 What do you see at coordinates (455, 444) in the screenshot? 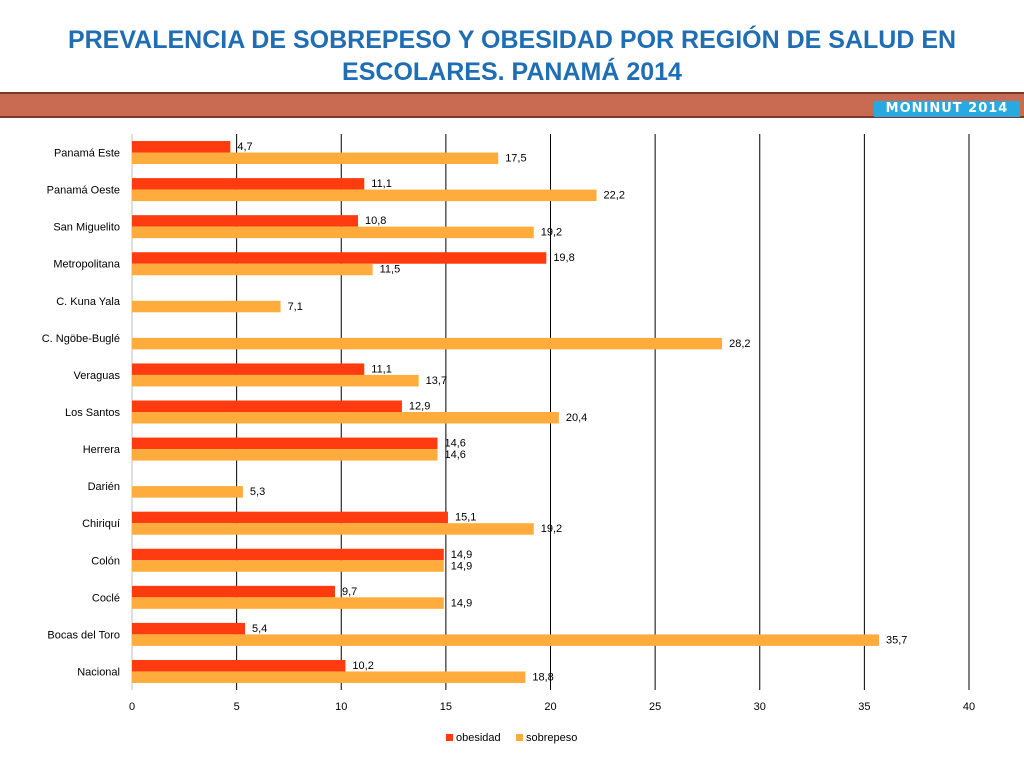
I see `obesidad-data-label: 14,6` at bounding box center [455, 444].